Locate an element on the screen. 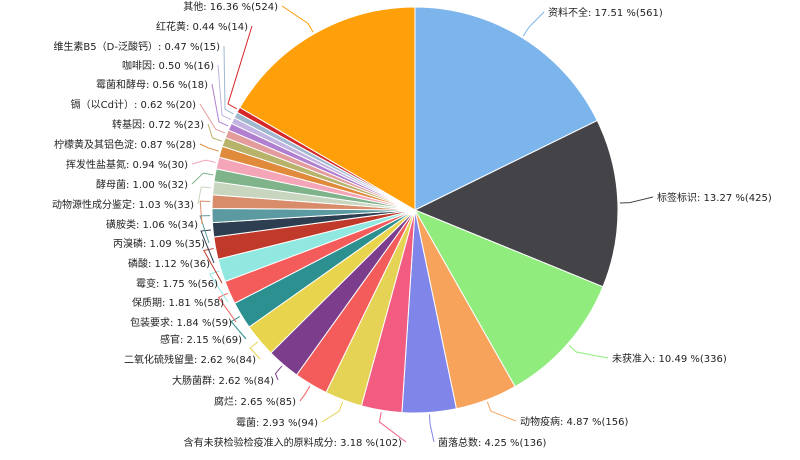  slice-label: 二氧化硫残留量: 2.62 %(84) is located at coordinates (190, 359).